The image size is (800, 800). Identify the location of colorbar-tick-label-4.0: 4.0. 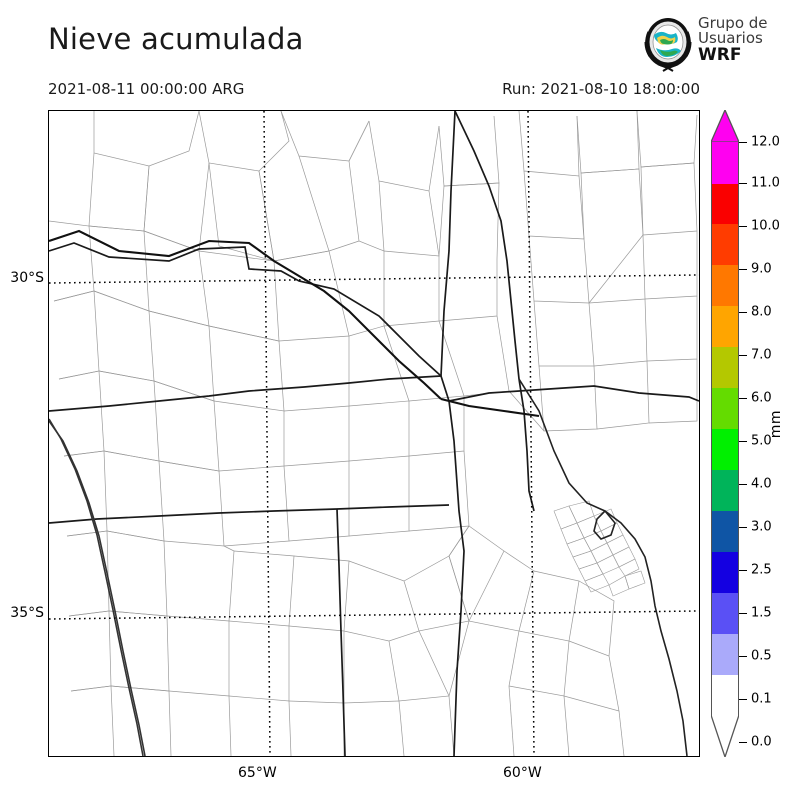
(761, 484).